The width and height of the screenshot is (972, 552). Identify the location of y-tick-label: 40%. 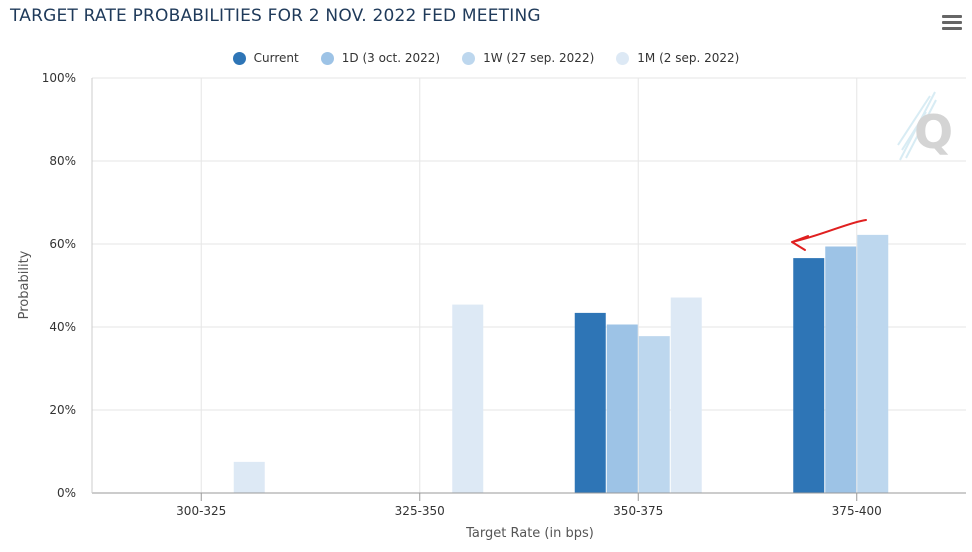
(62, 327).